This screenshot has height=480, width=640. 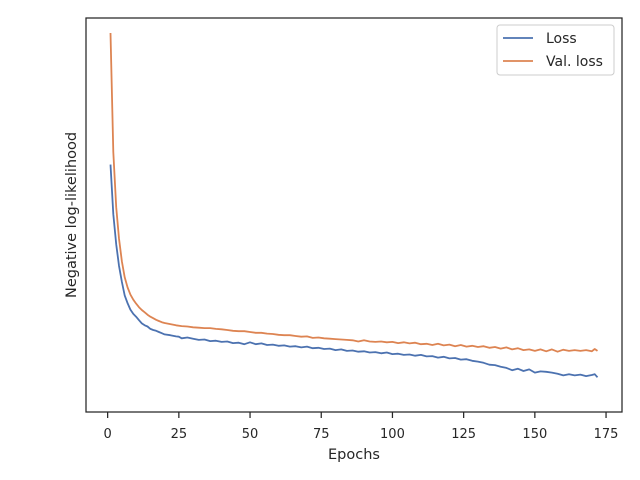 What do you see at coordinates (250, 434) in the screenshot?
I see `x-tick-label: 50` at bounding box center [250, 434].